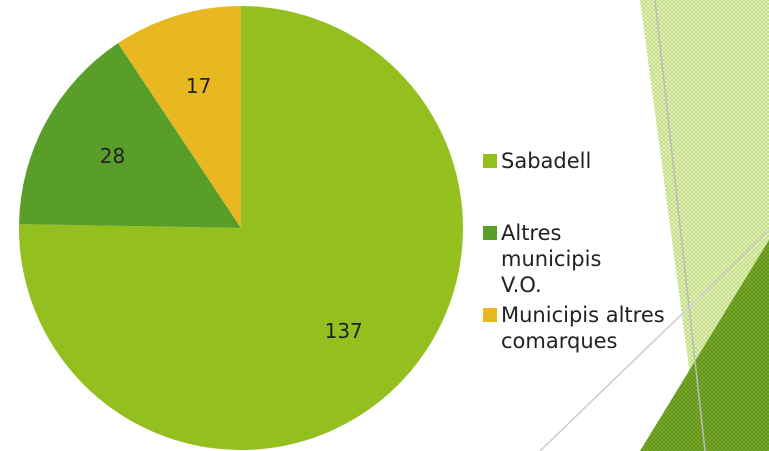  What do you see at coordinates (551, 259) in the screenshot?
I see `legend-label: Altres municipis V.O.` at bounding box center [551, 259].